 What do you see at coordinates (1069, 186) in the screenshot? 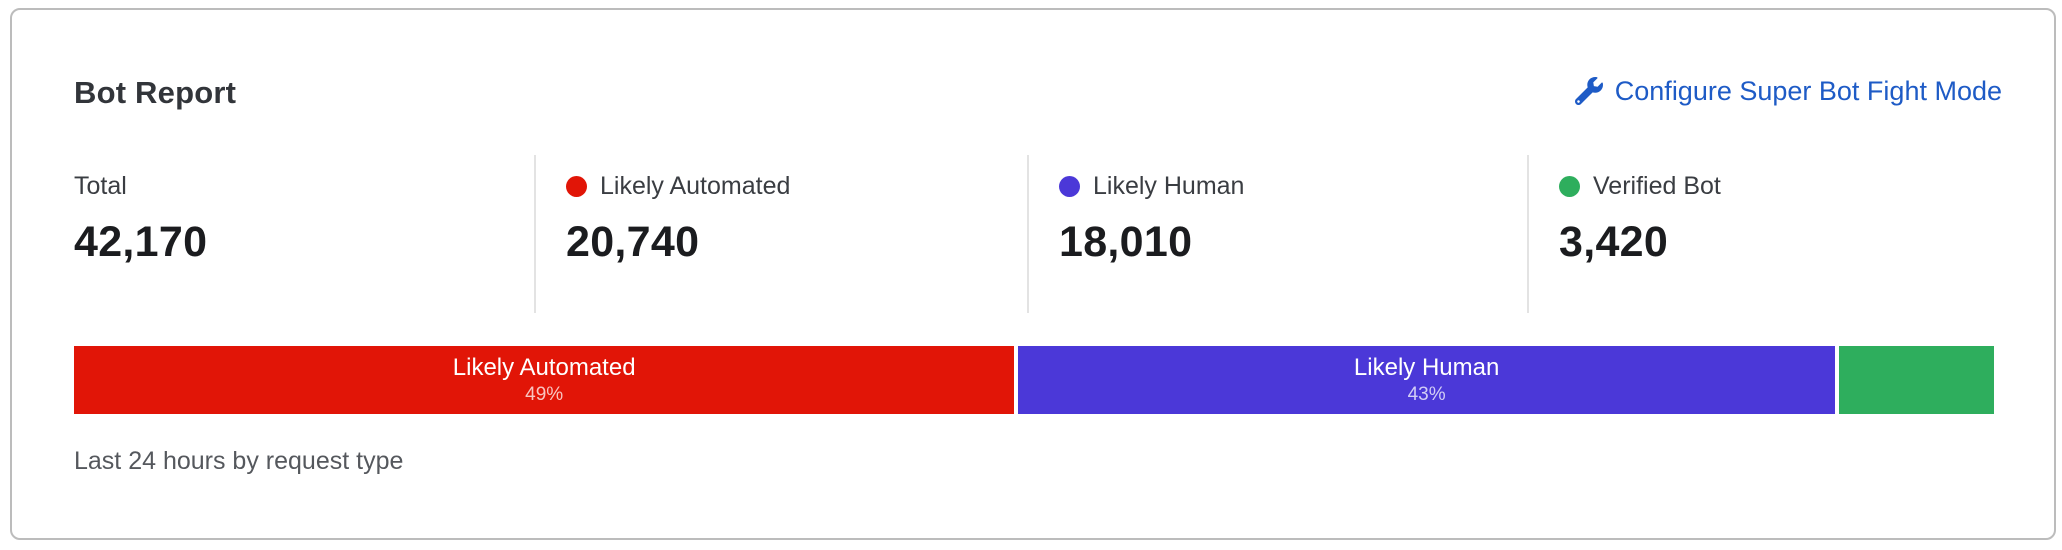
I see `likely-human-dot-icon` at bounding box center [1069, 186].